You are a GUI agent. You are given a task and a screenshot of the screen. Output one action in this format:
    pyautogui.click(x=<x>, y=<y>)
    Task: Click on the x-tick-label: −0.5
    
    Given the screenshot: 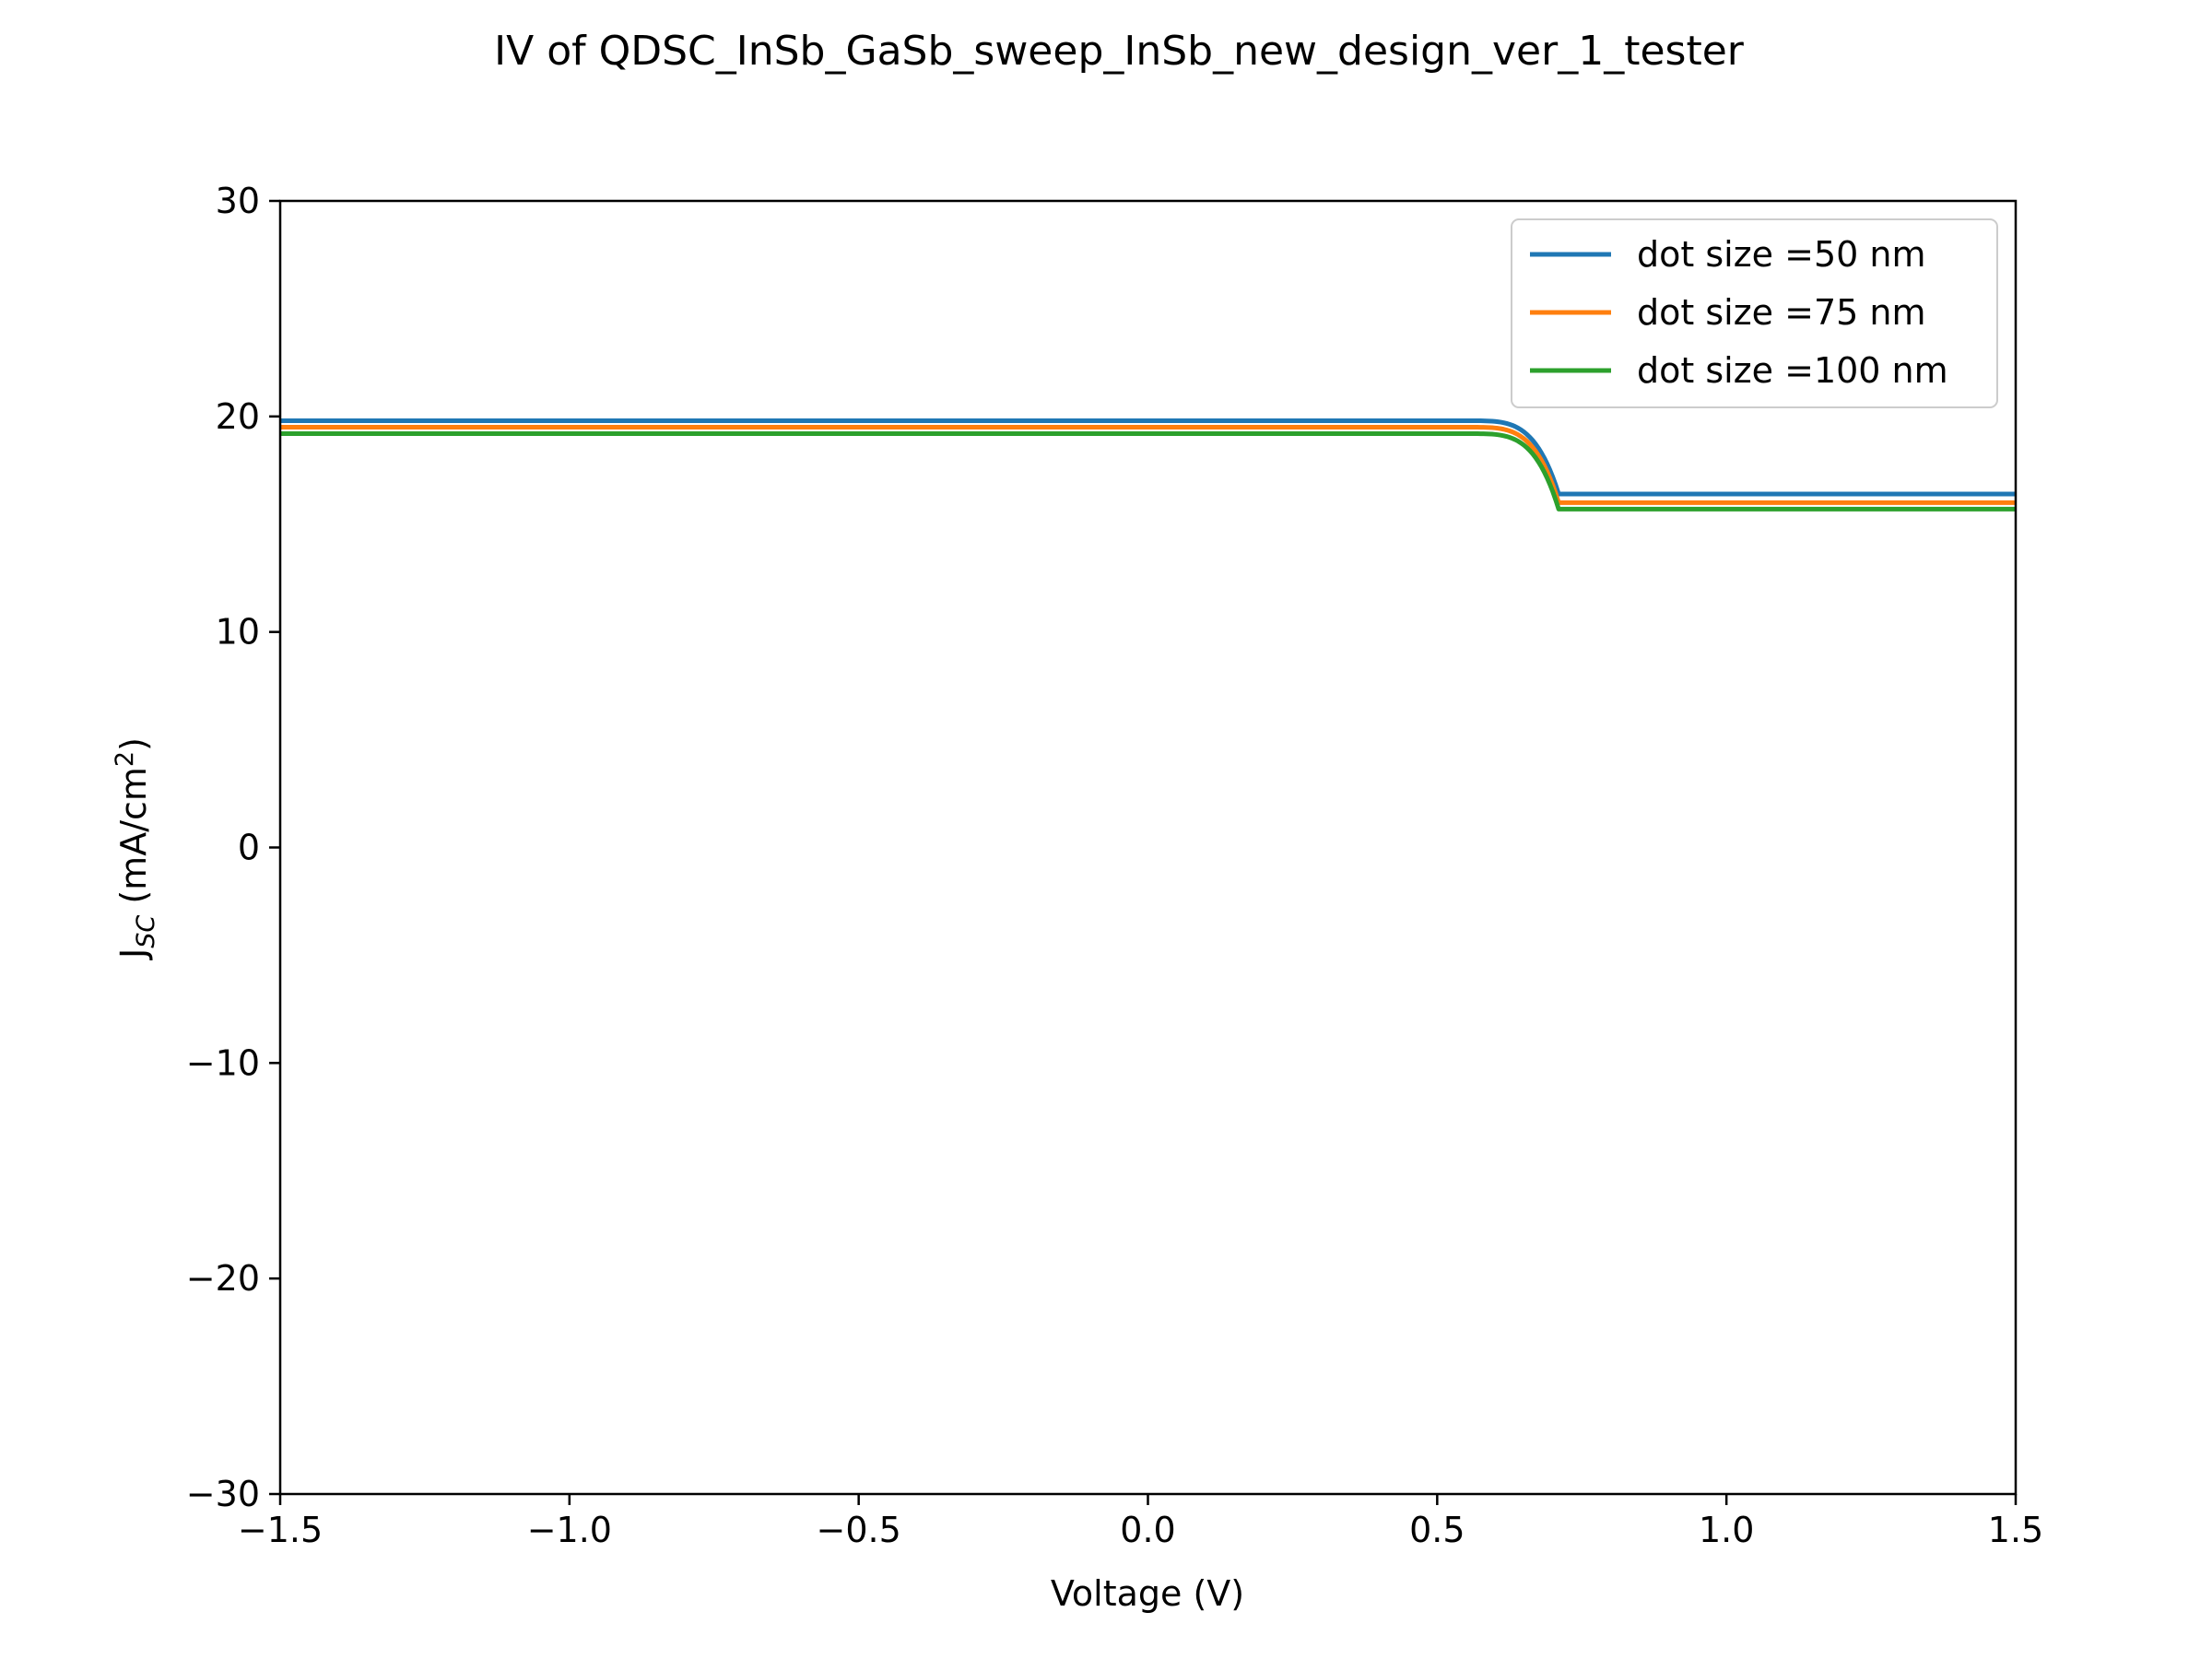 What is the action you would take?
    pyautogui.click(x=859, y=1530)
    